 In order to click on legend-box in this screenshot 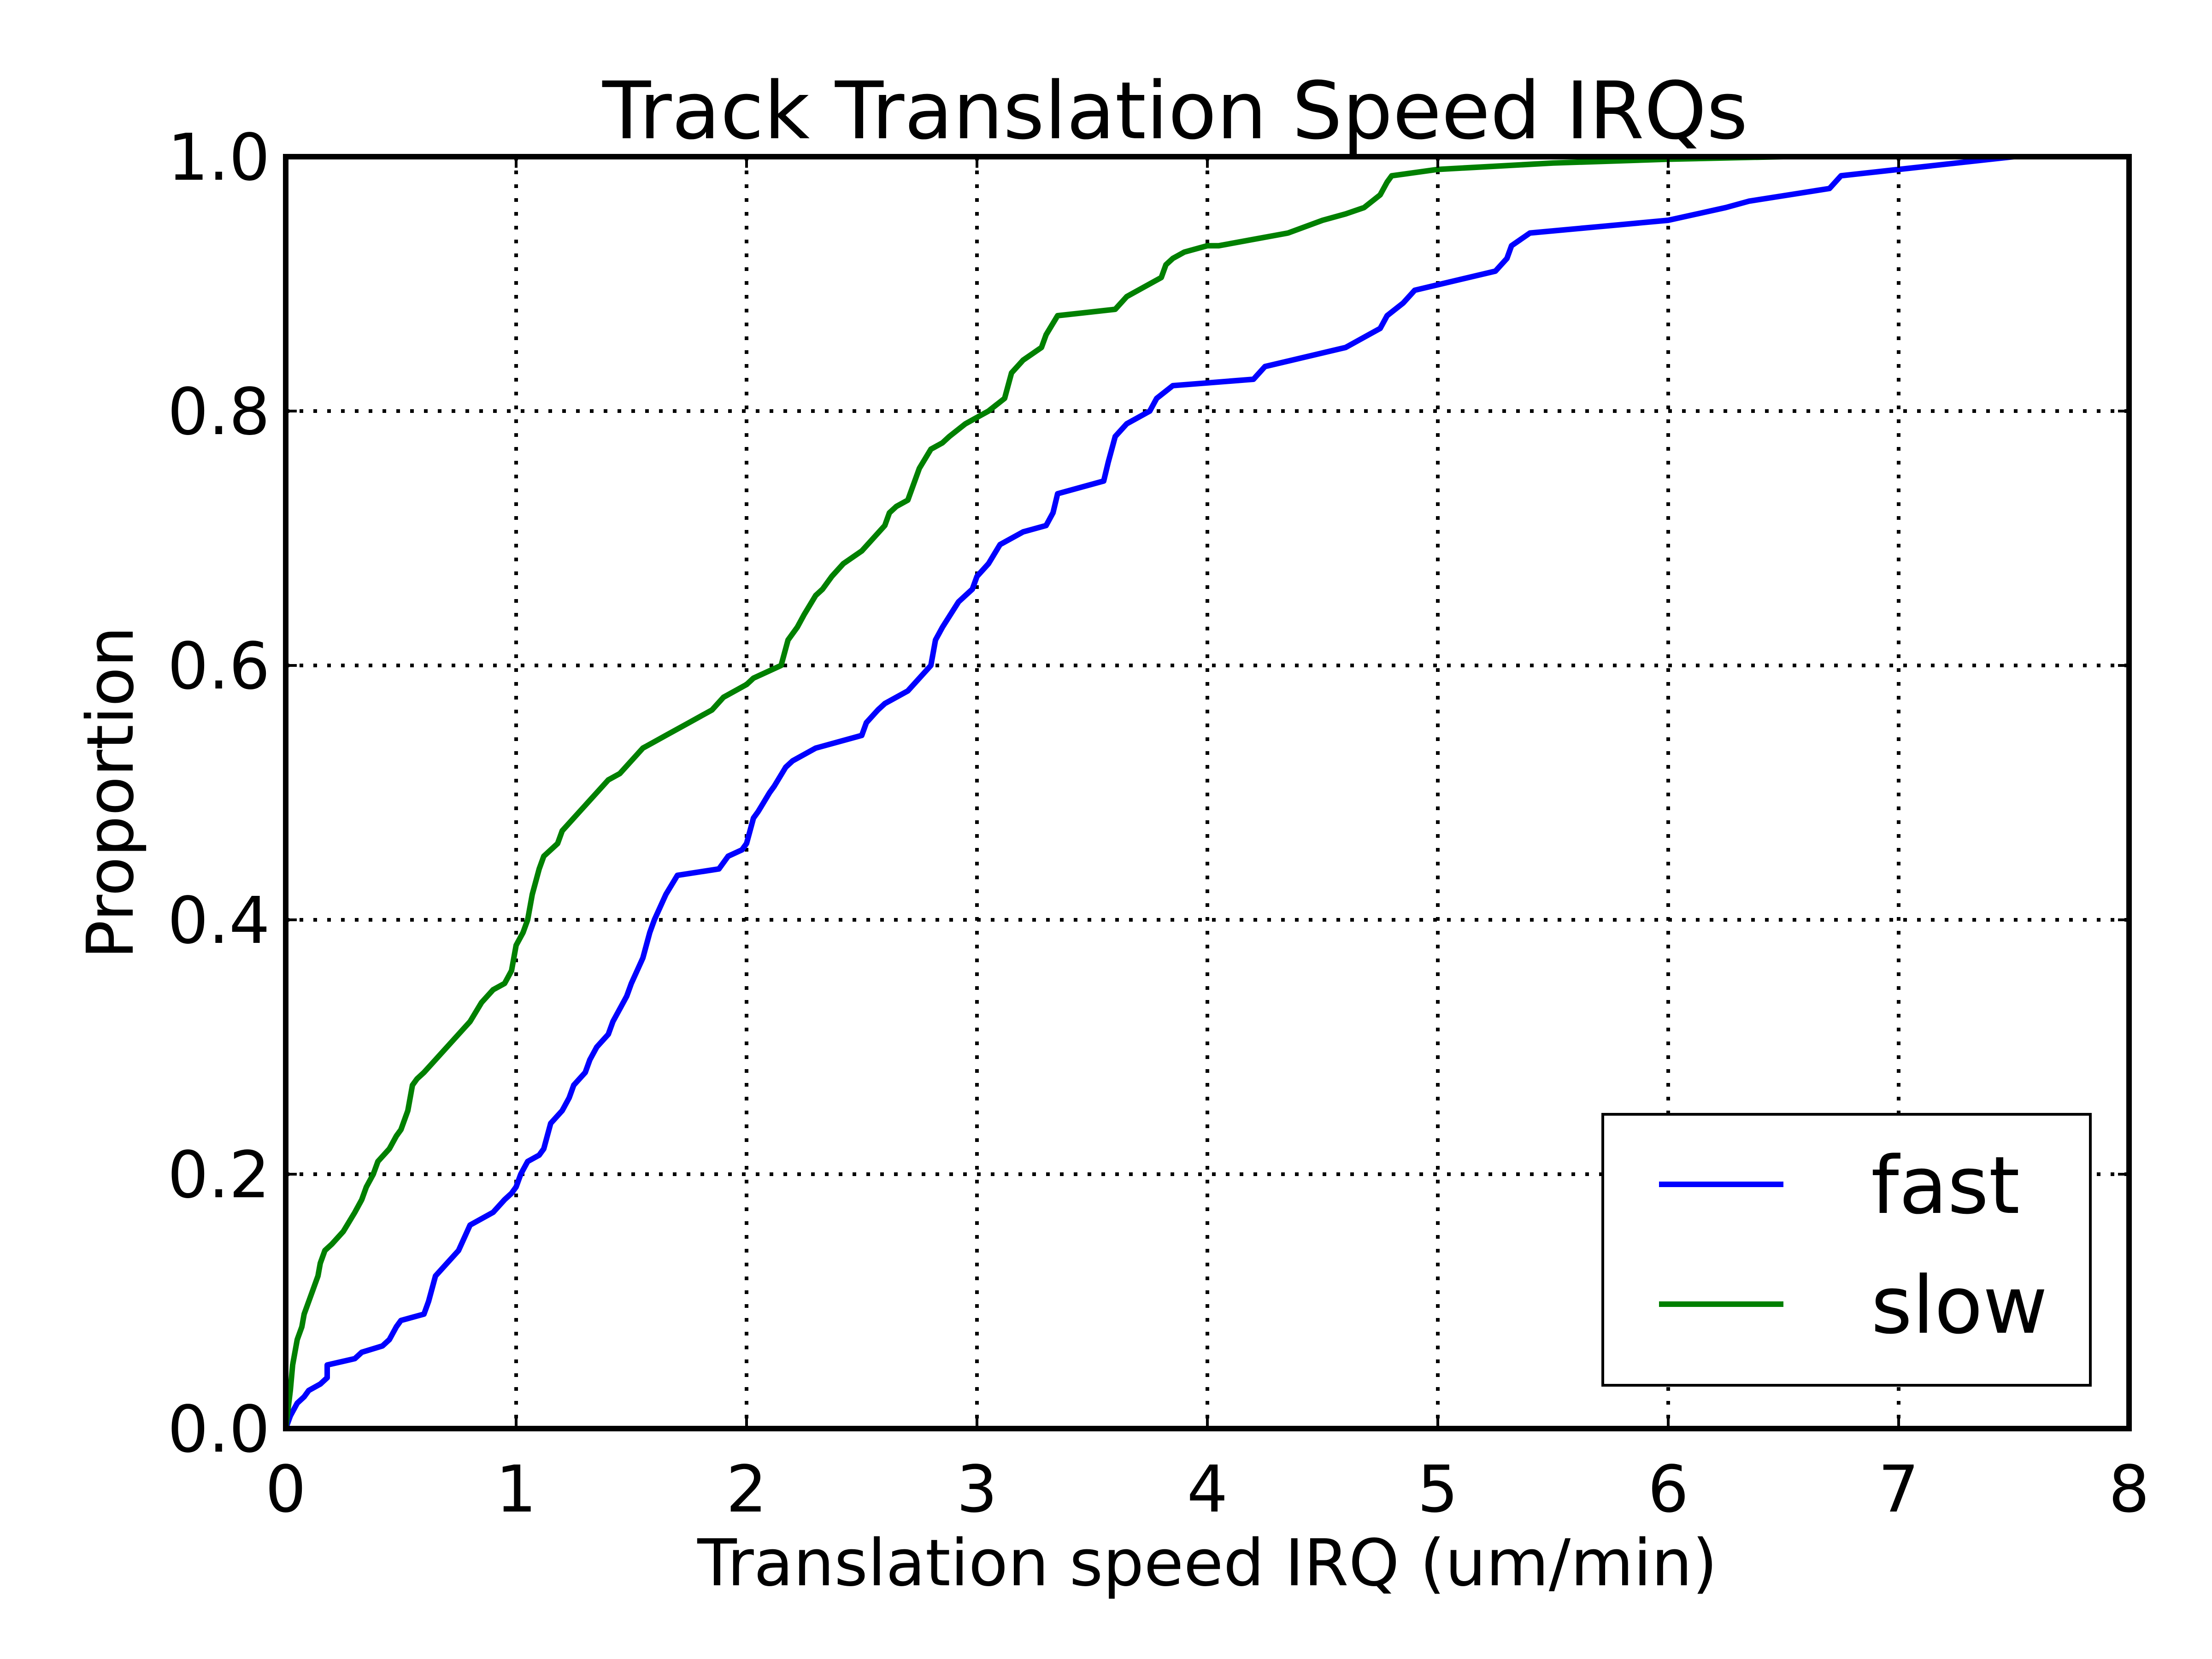, I will do `click(1846, 1250)`.